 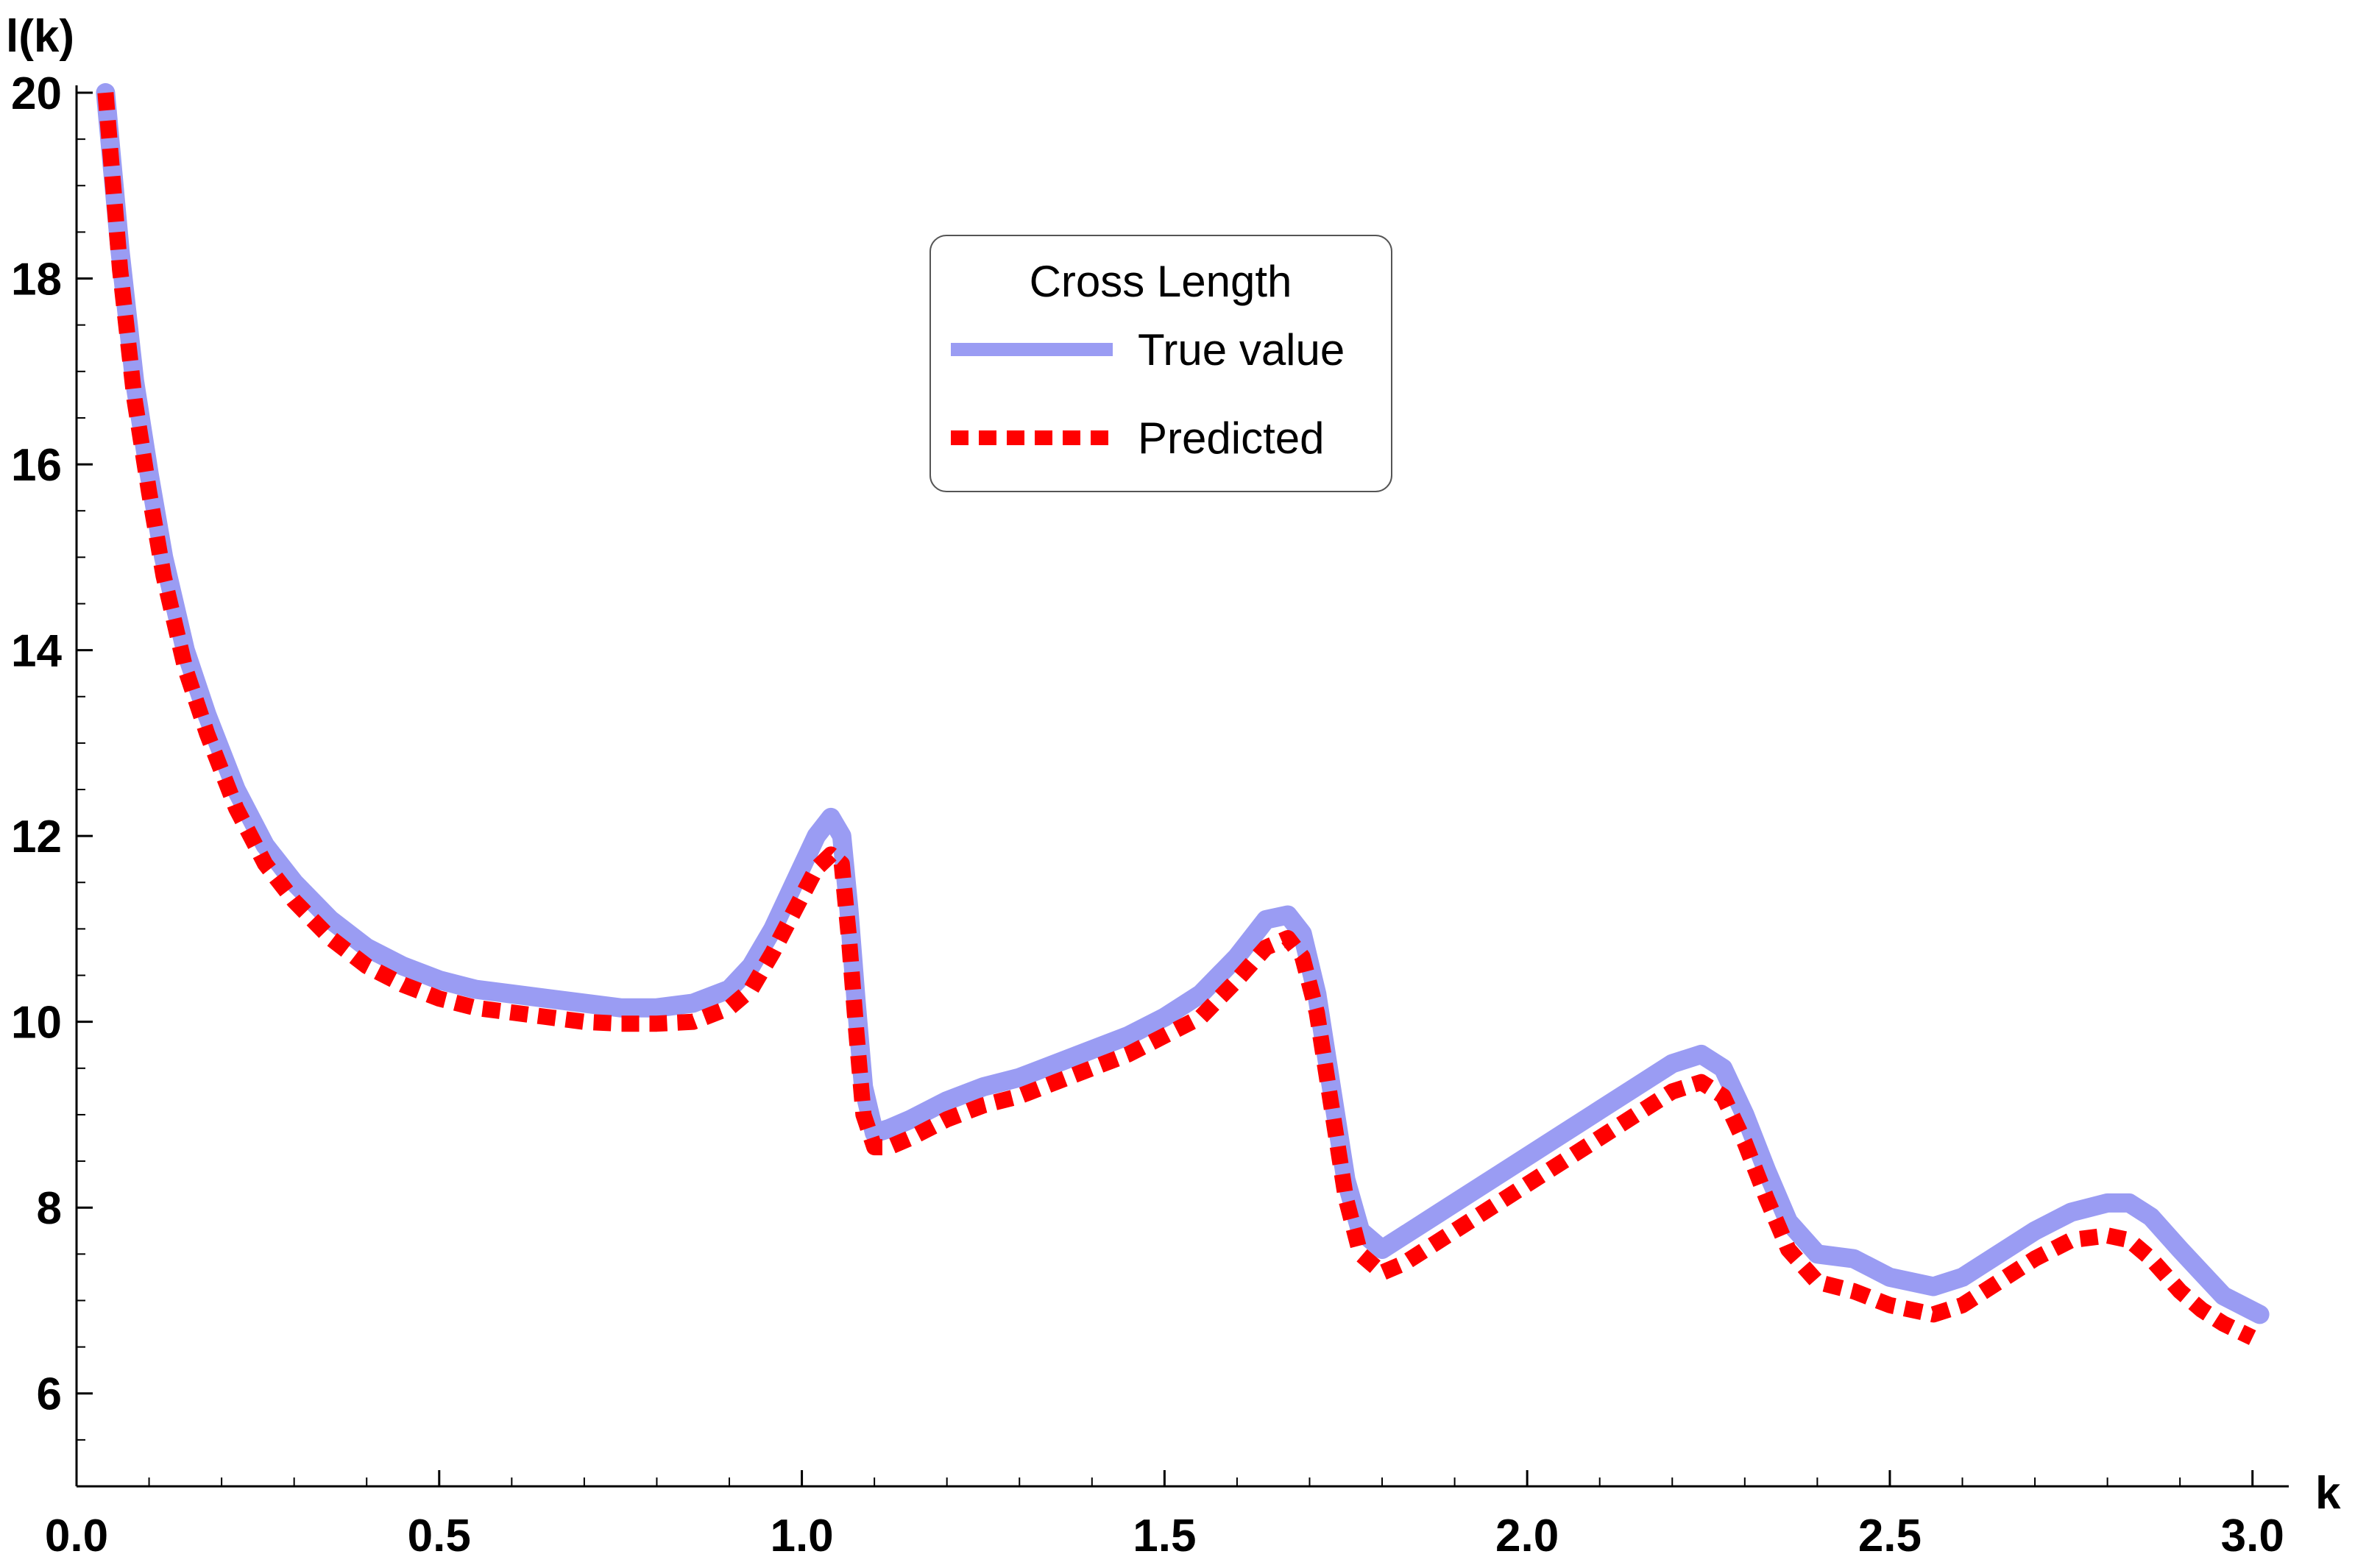 What do you see at coordinates (49, 1394) in the screenshot?
I see `y-tick-label: 6` at bounding box center [49, 1394].